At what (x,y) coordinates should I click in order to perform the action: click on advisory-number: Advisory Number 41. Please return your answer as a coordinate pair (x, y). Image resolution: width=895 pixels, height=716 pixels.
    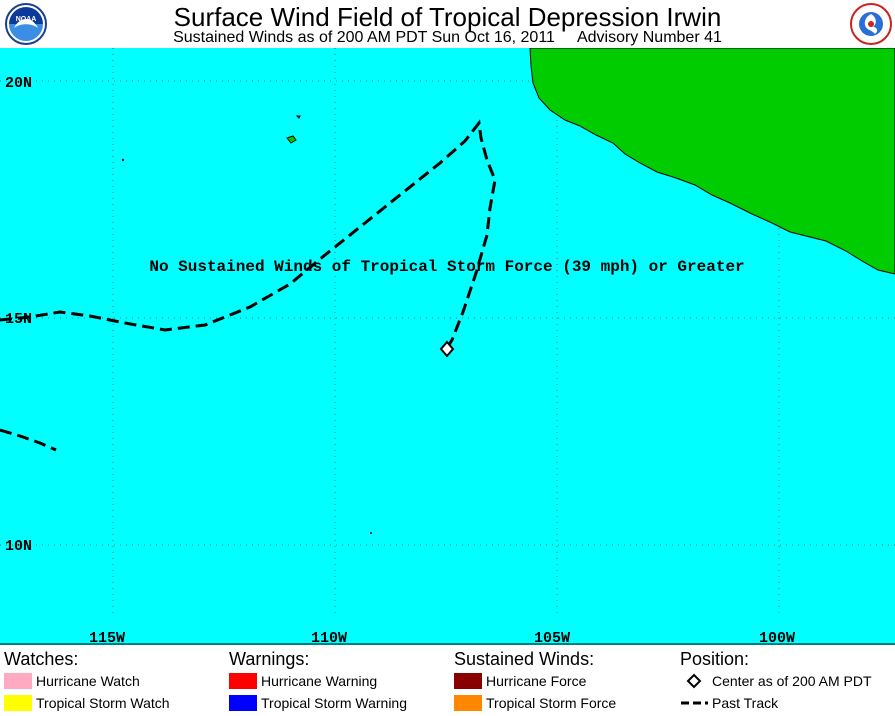
    Looking at the image, I should click on (649, 37).